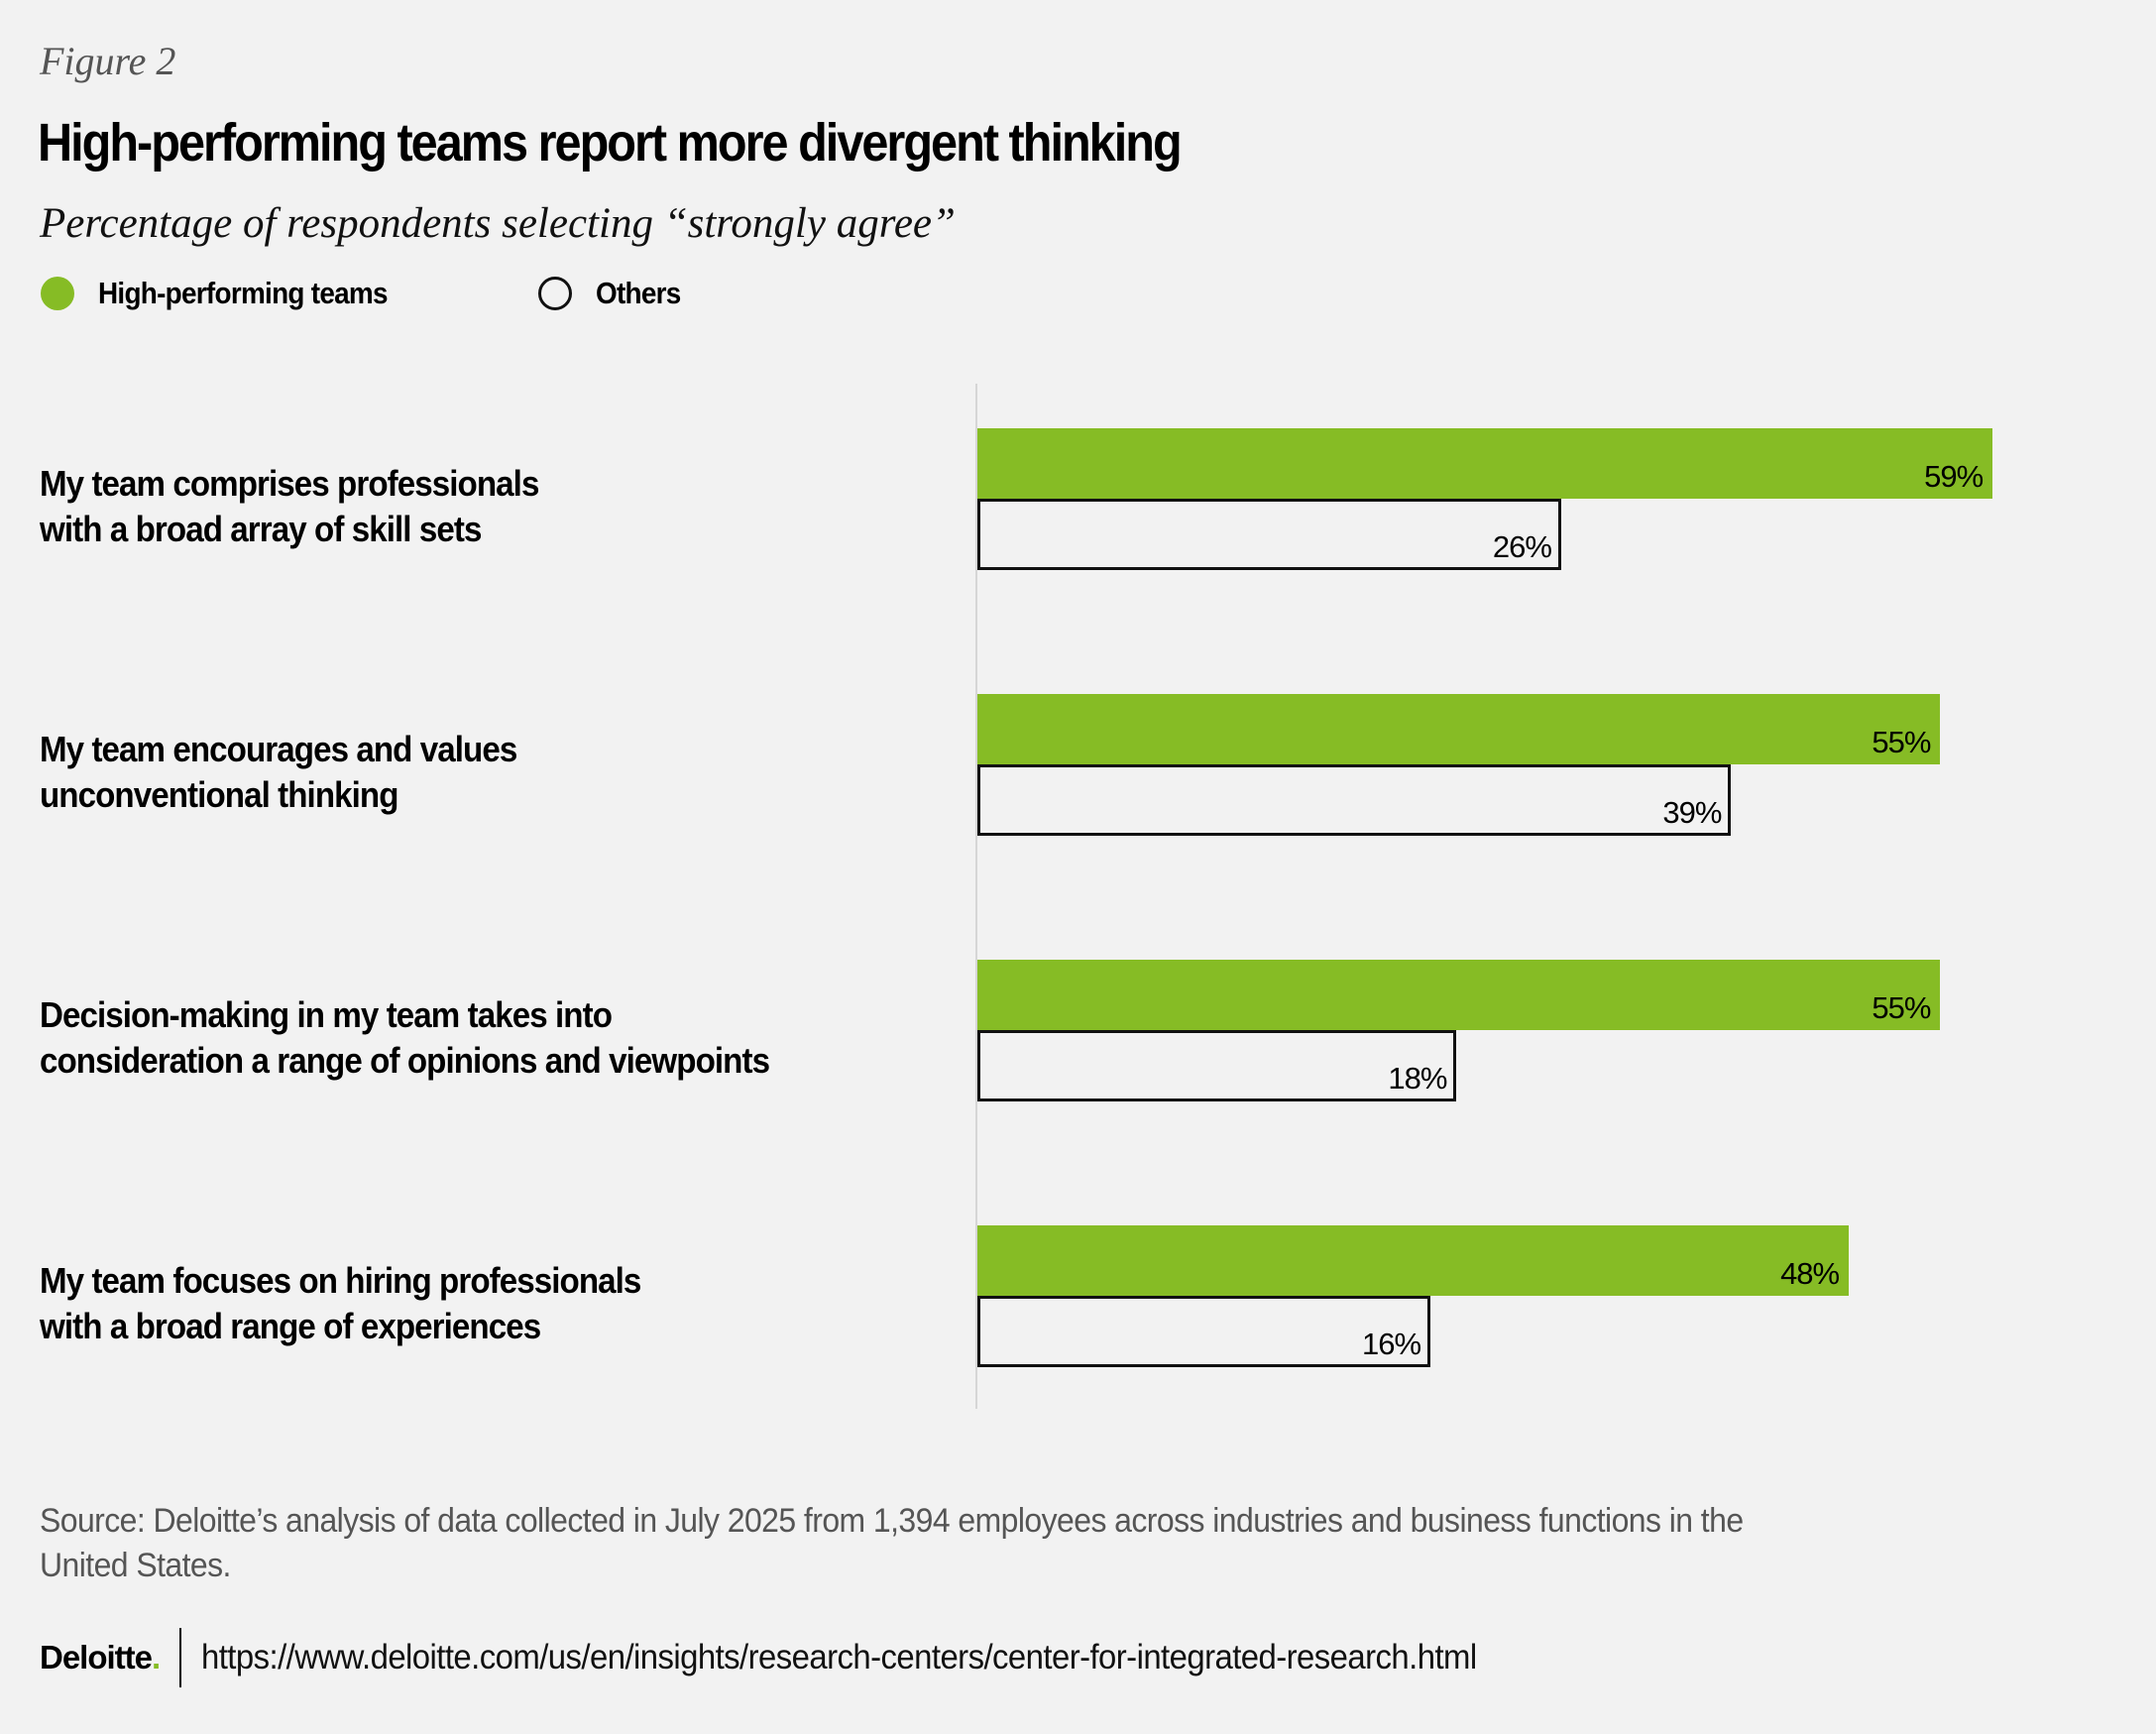 The height and width of the screenshot is (1734, 2156). What do you see at coordinates (425, 293) in the screenshot?
I see `legend: High-performing teams Others` at bounding box center [425, 293].